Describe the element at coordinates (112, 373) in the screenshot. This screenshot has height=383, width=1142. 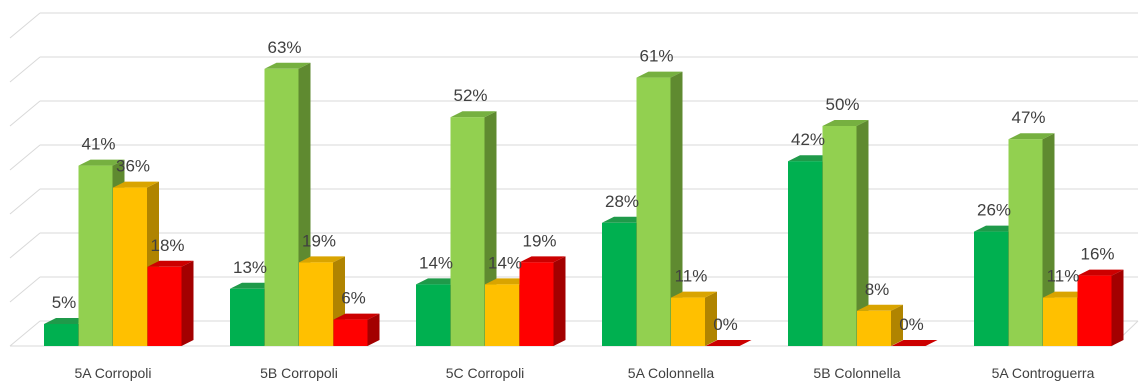
I see `category-label: 5A Corropoli` at that location.